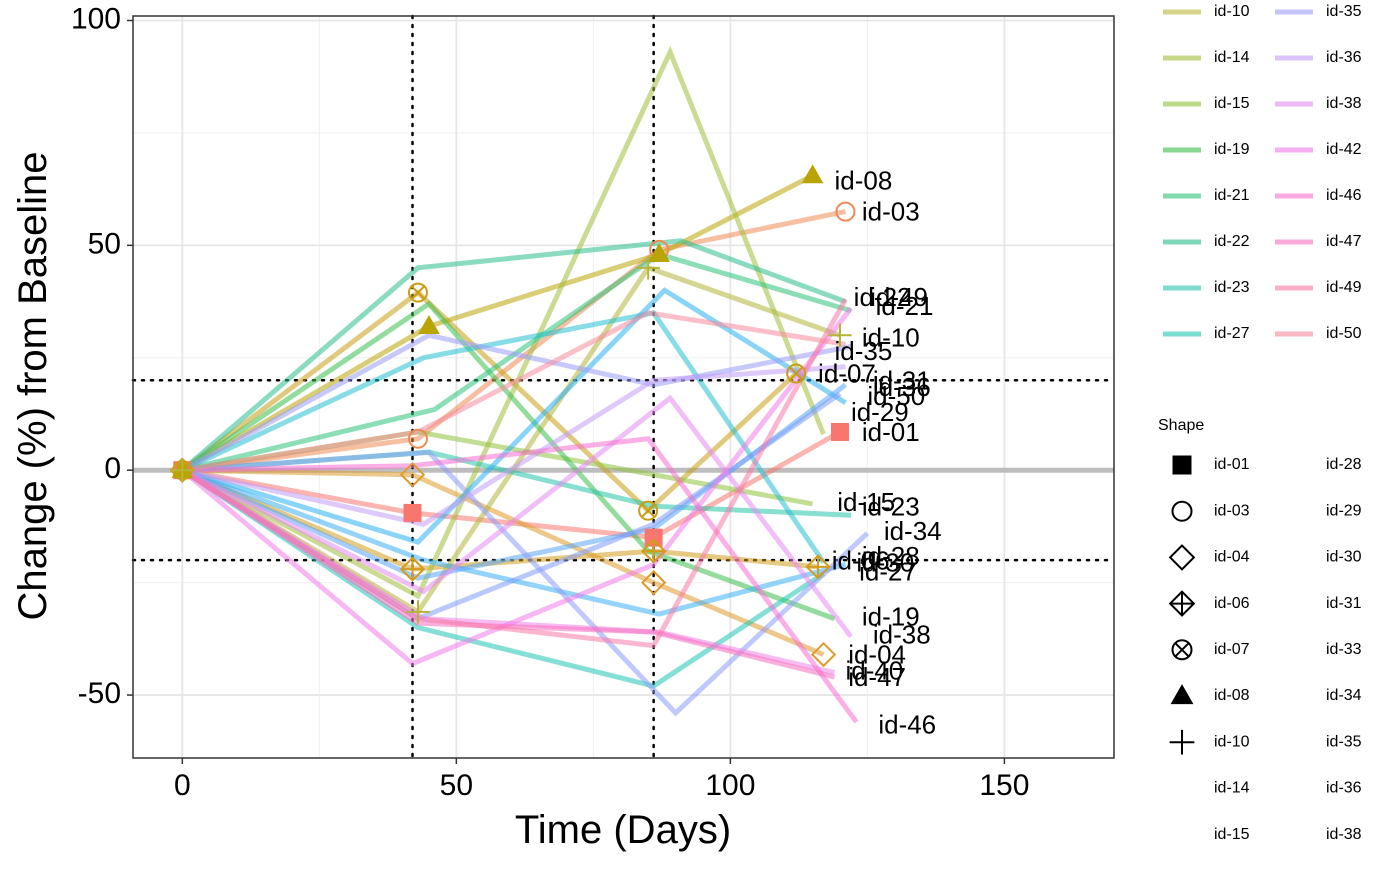 The width and height of the screenshot is (1400, 871). I want to click on end-label-id-36: id-36, so click(902, 387).